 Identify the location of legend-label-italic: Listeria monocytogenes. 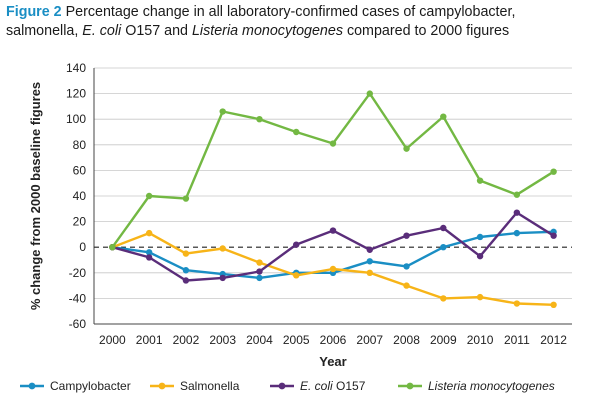
(491, 386).